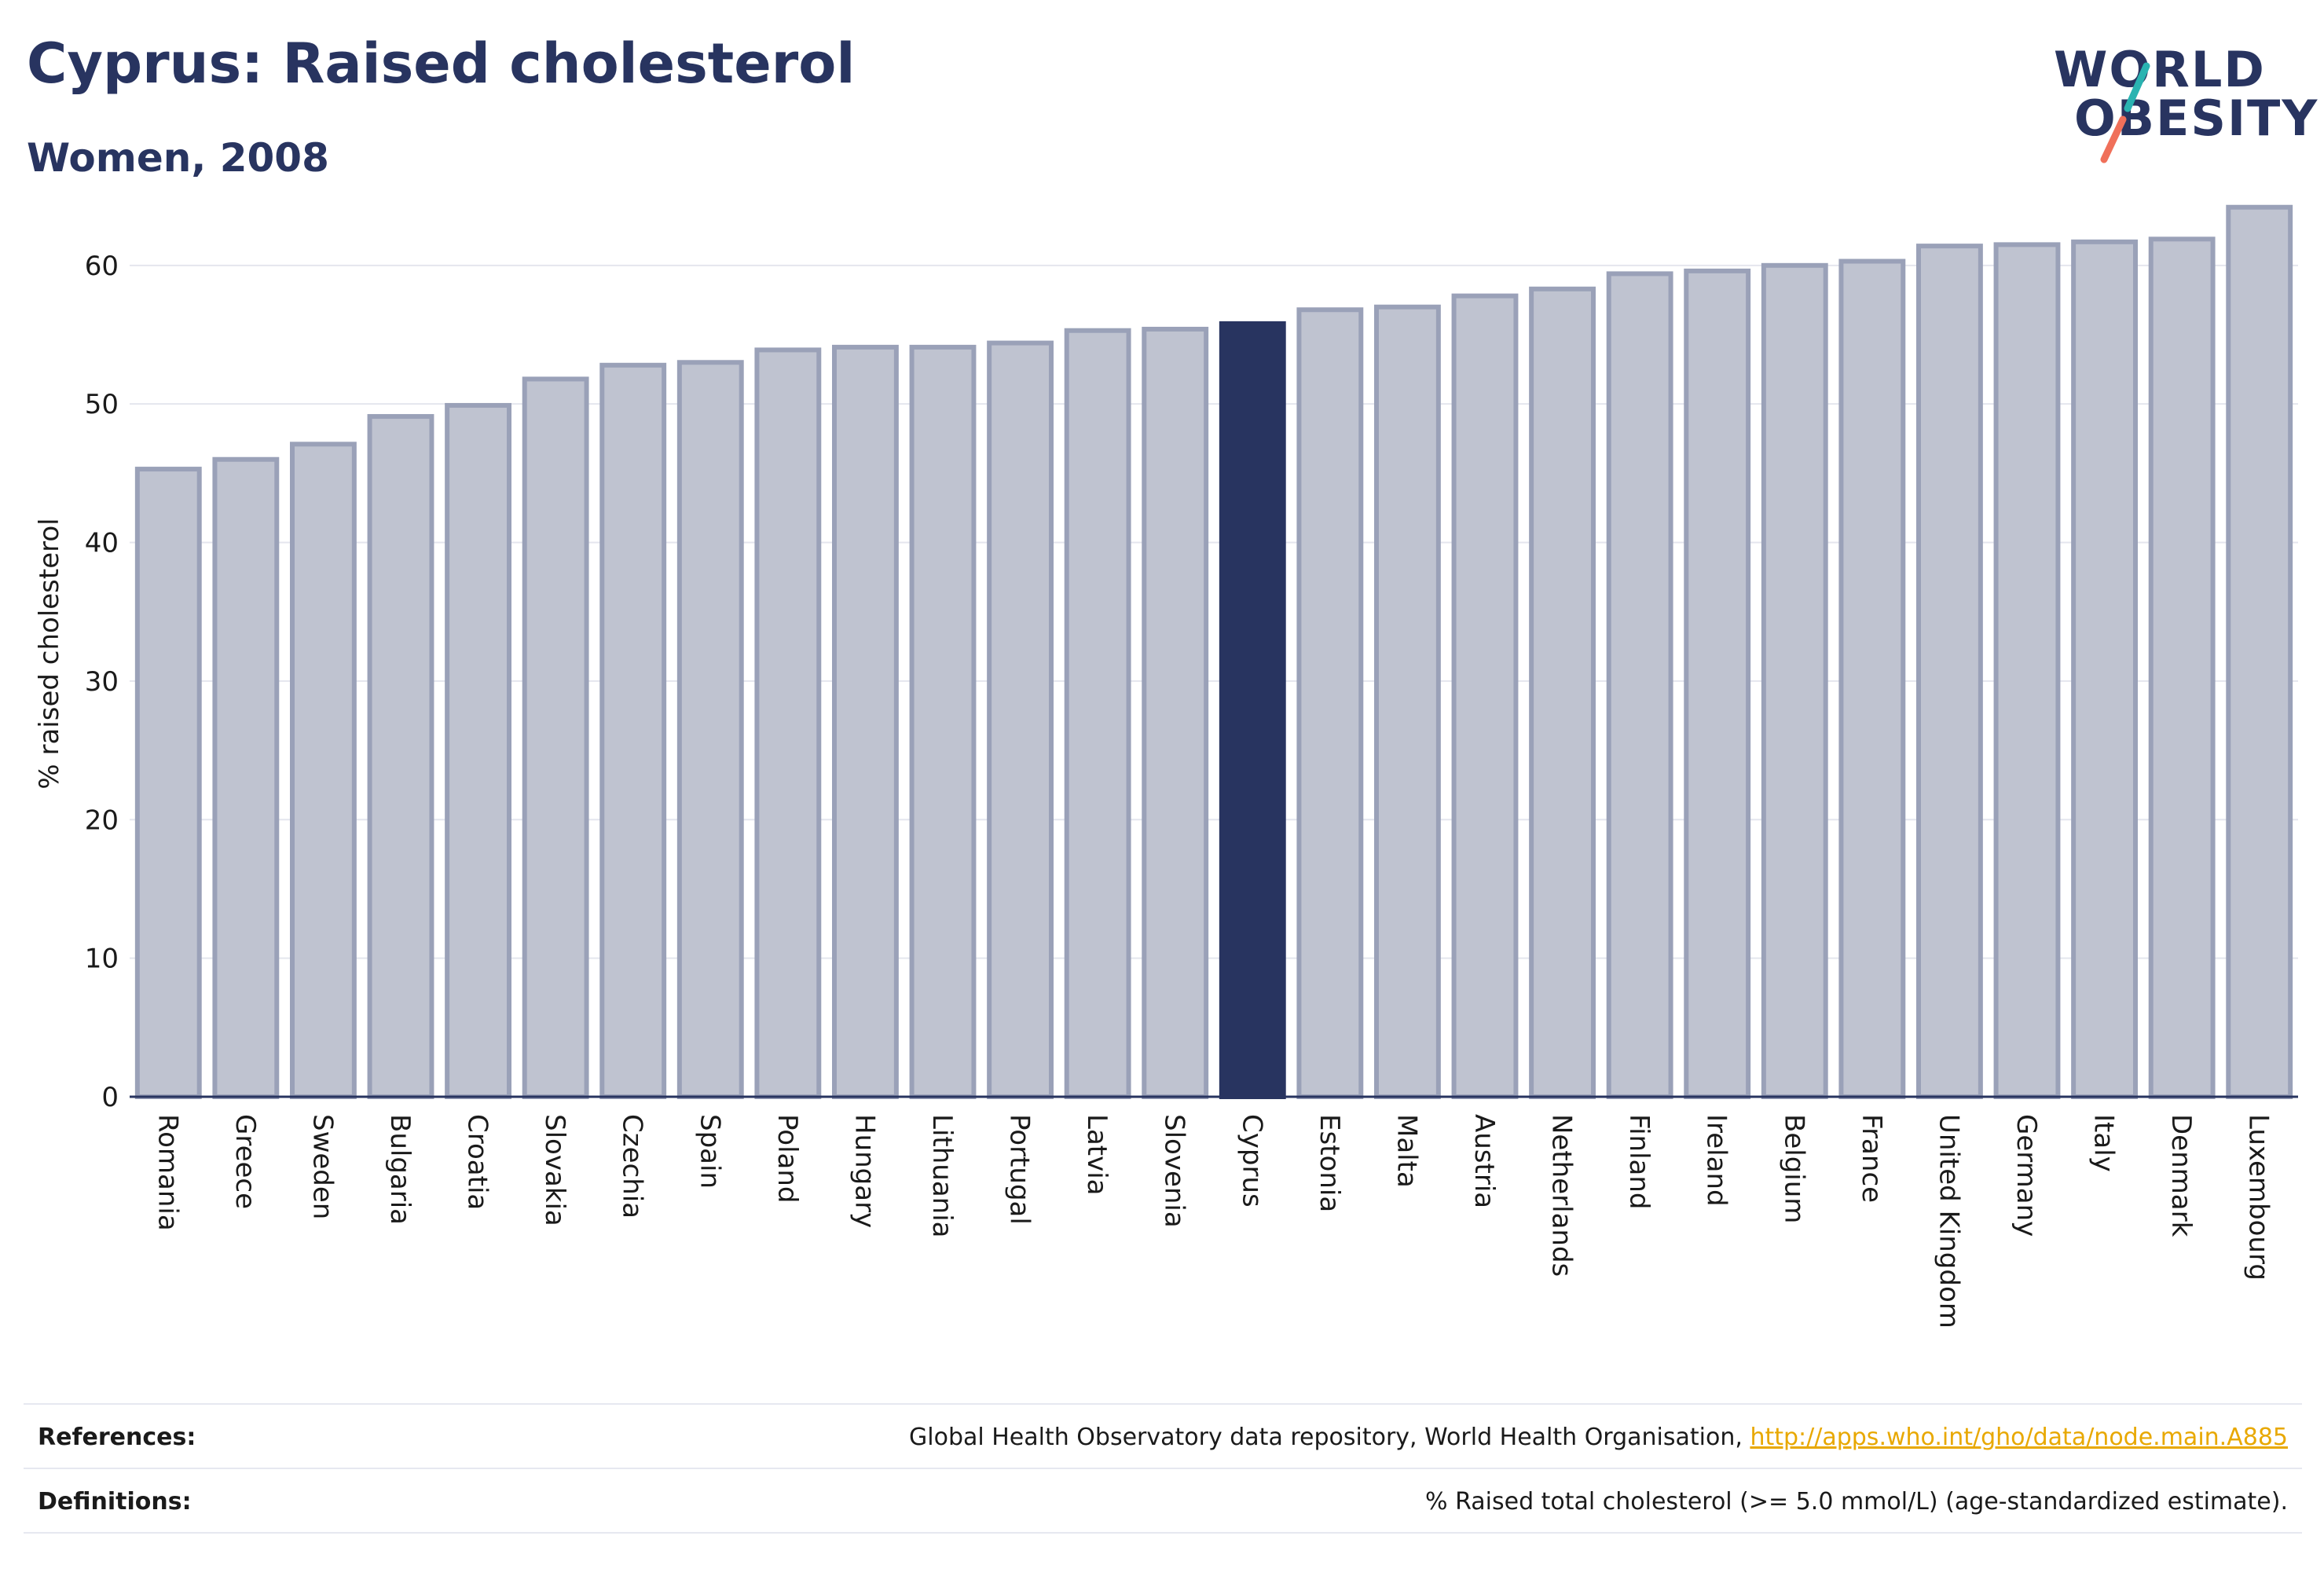  Describe the element at coordinates (1872, 679) in the screenshot. I see `bar-france` at that location.